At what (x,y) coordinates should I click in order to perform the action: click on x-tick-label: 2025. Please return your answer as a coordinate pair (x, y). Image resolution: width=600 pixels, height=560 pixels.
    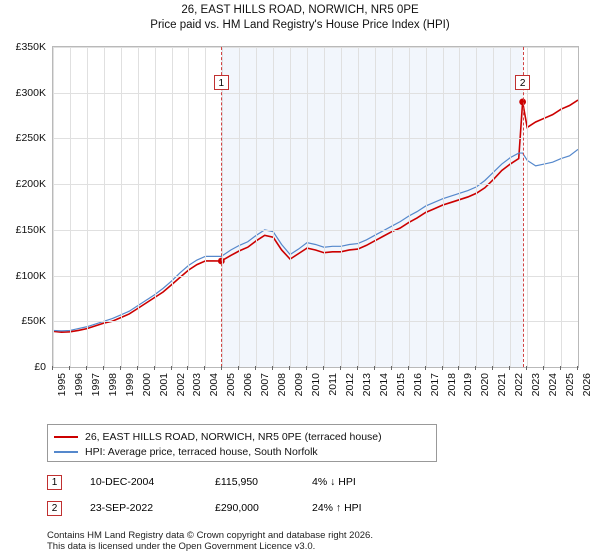
    Looking at the image, I should click on (570, 385).